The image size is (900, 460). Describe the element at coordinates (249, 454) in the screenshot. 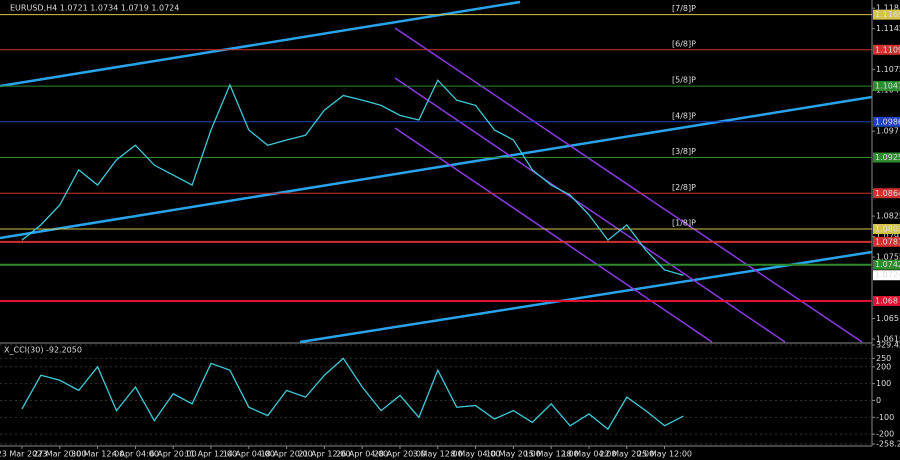

I see `x-tick-label: 14 Apr 04:00` at that location.